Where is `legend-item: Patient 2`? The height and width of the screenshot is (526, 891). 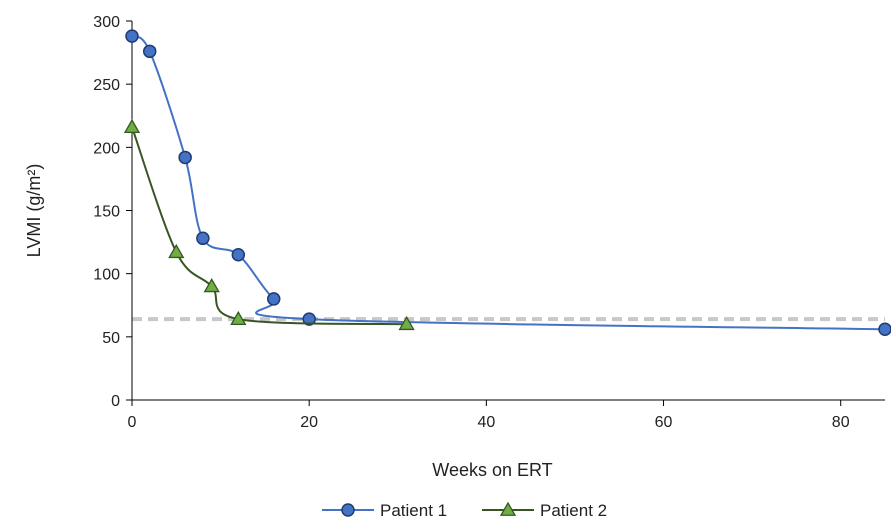
legend-item: Patient 2 is located at coordinates (544, 510).